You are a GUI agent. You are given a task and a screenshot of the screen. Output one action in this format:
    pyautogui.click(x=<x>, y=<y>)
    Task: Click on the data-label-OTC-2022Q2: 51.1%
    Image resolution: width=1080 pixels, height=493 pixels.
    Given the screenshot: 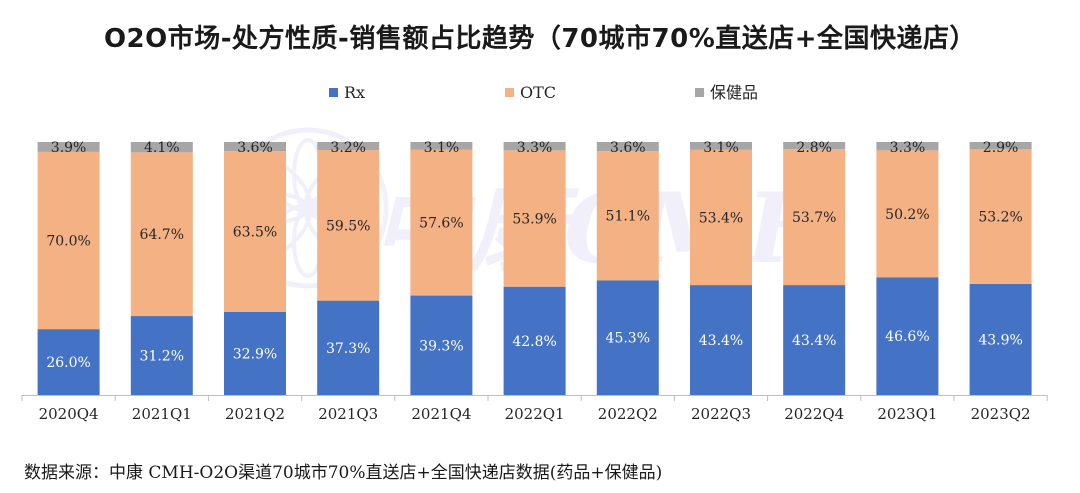 What is the action you would take?
    pyautogui.click(x=628, y=217)
    